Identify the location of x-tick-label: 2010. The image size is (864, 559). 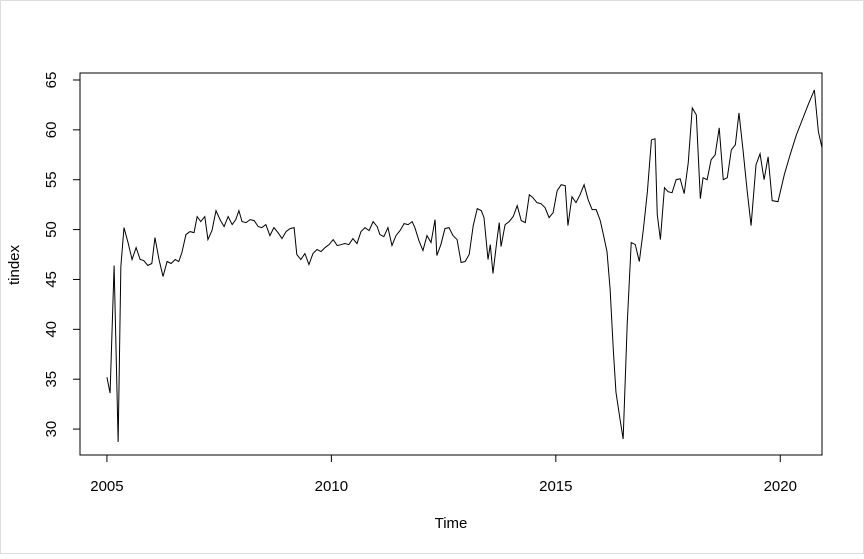
(331, 486).